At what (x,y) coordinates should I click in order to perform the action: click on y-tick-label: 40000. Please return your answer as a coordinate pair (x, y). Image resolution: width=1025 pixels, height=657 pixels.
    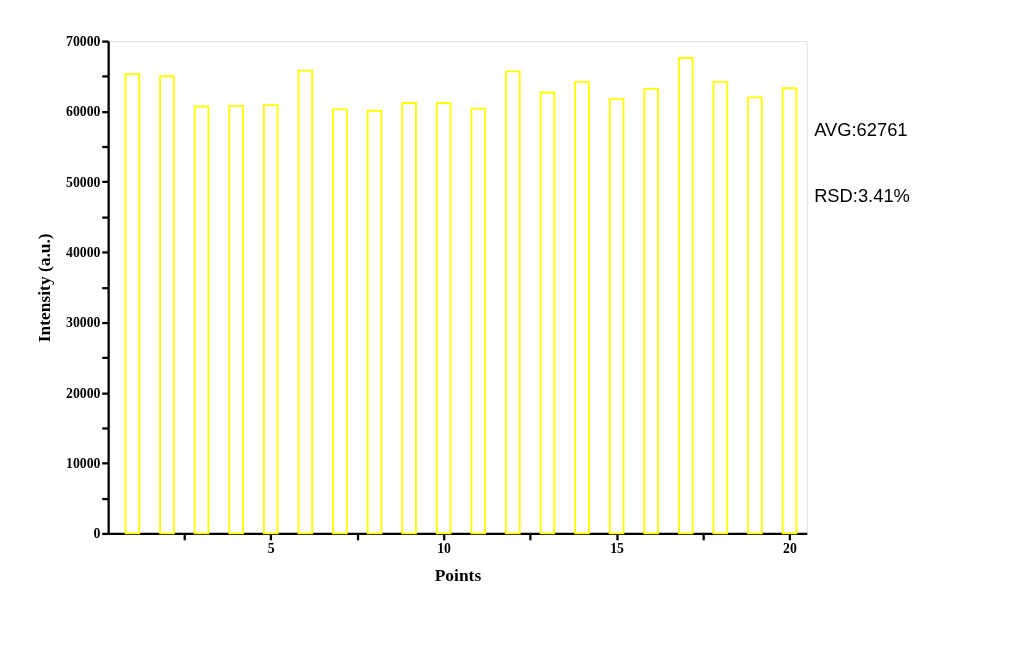
    Looking at the image, I should click on (83, 253).